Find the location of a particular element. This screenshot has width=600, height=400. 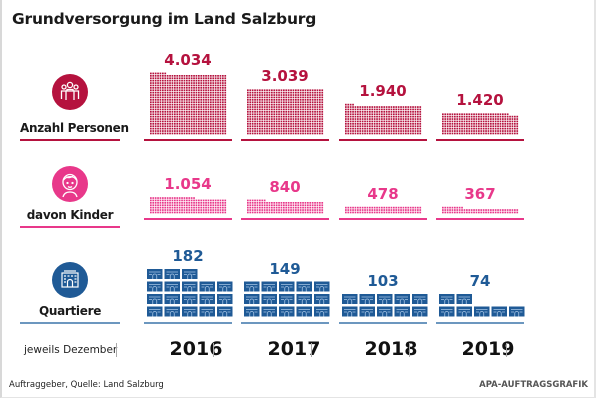

axis-separator is located at coordinates (409, 350).